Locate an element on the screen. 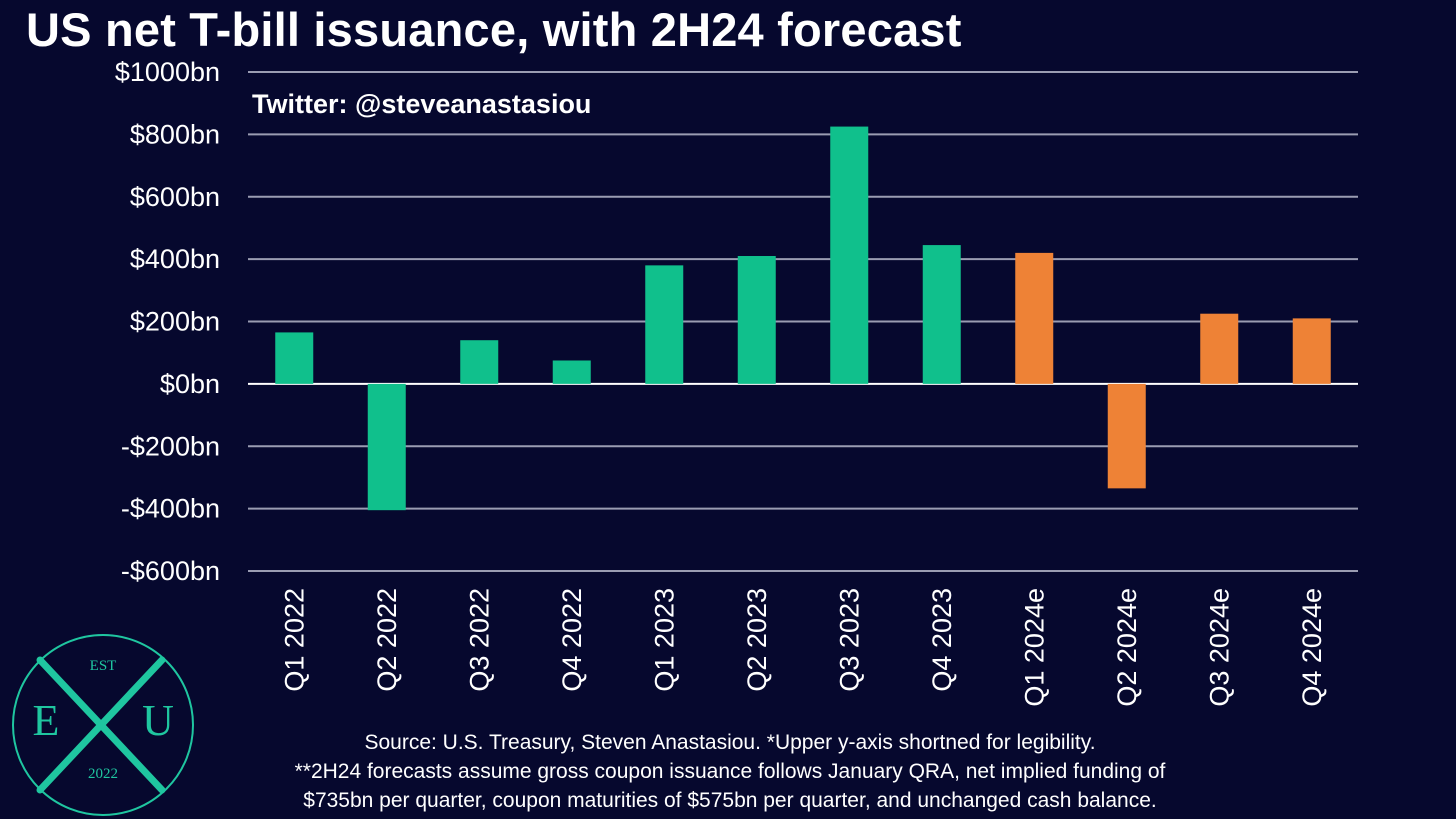  x-tick-label: Q2 2022 is located at coordinates (387, 640).